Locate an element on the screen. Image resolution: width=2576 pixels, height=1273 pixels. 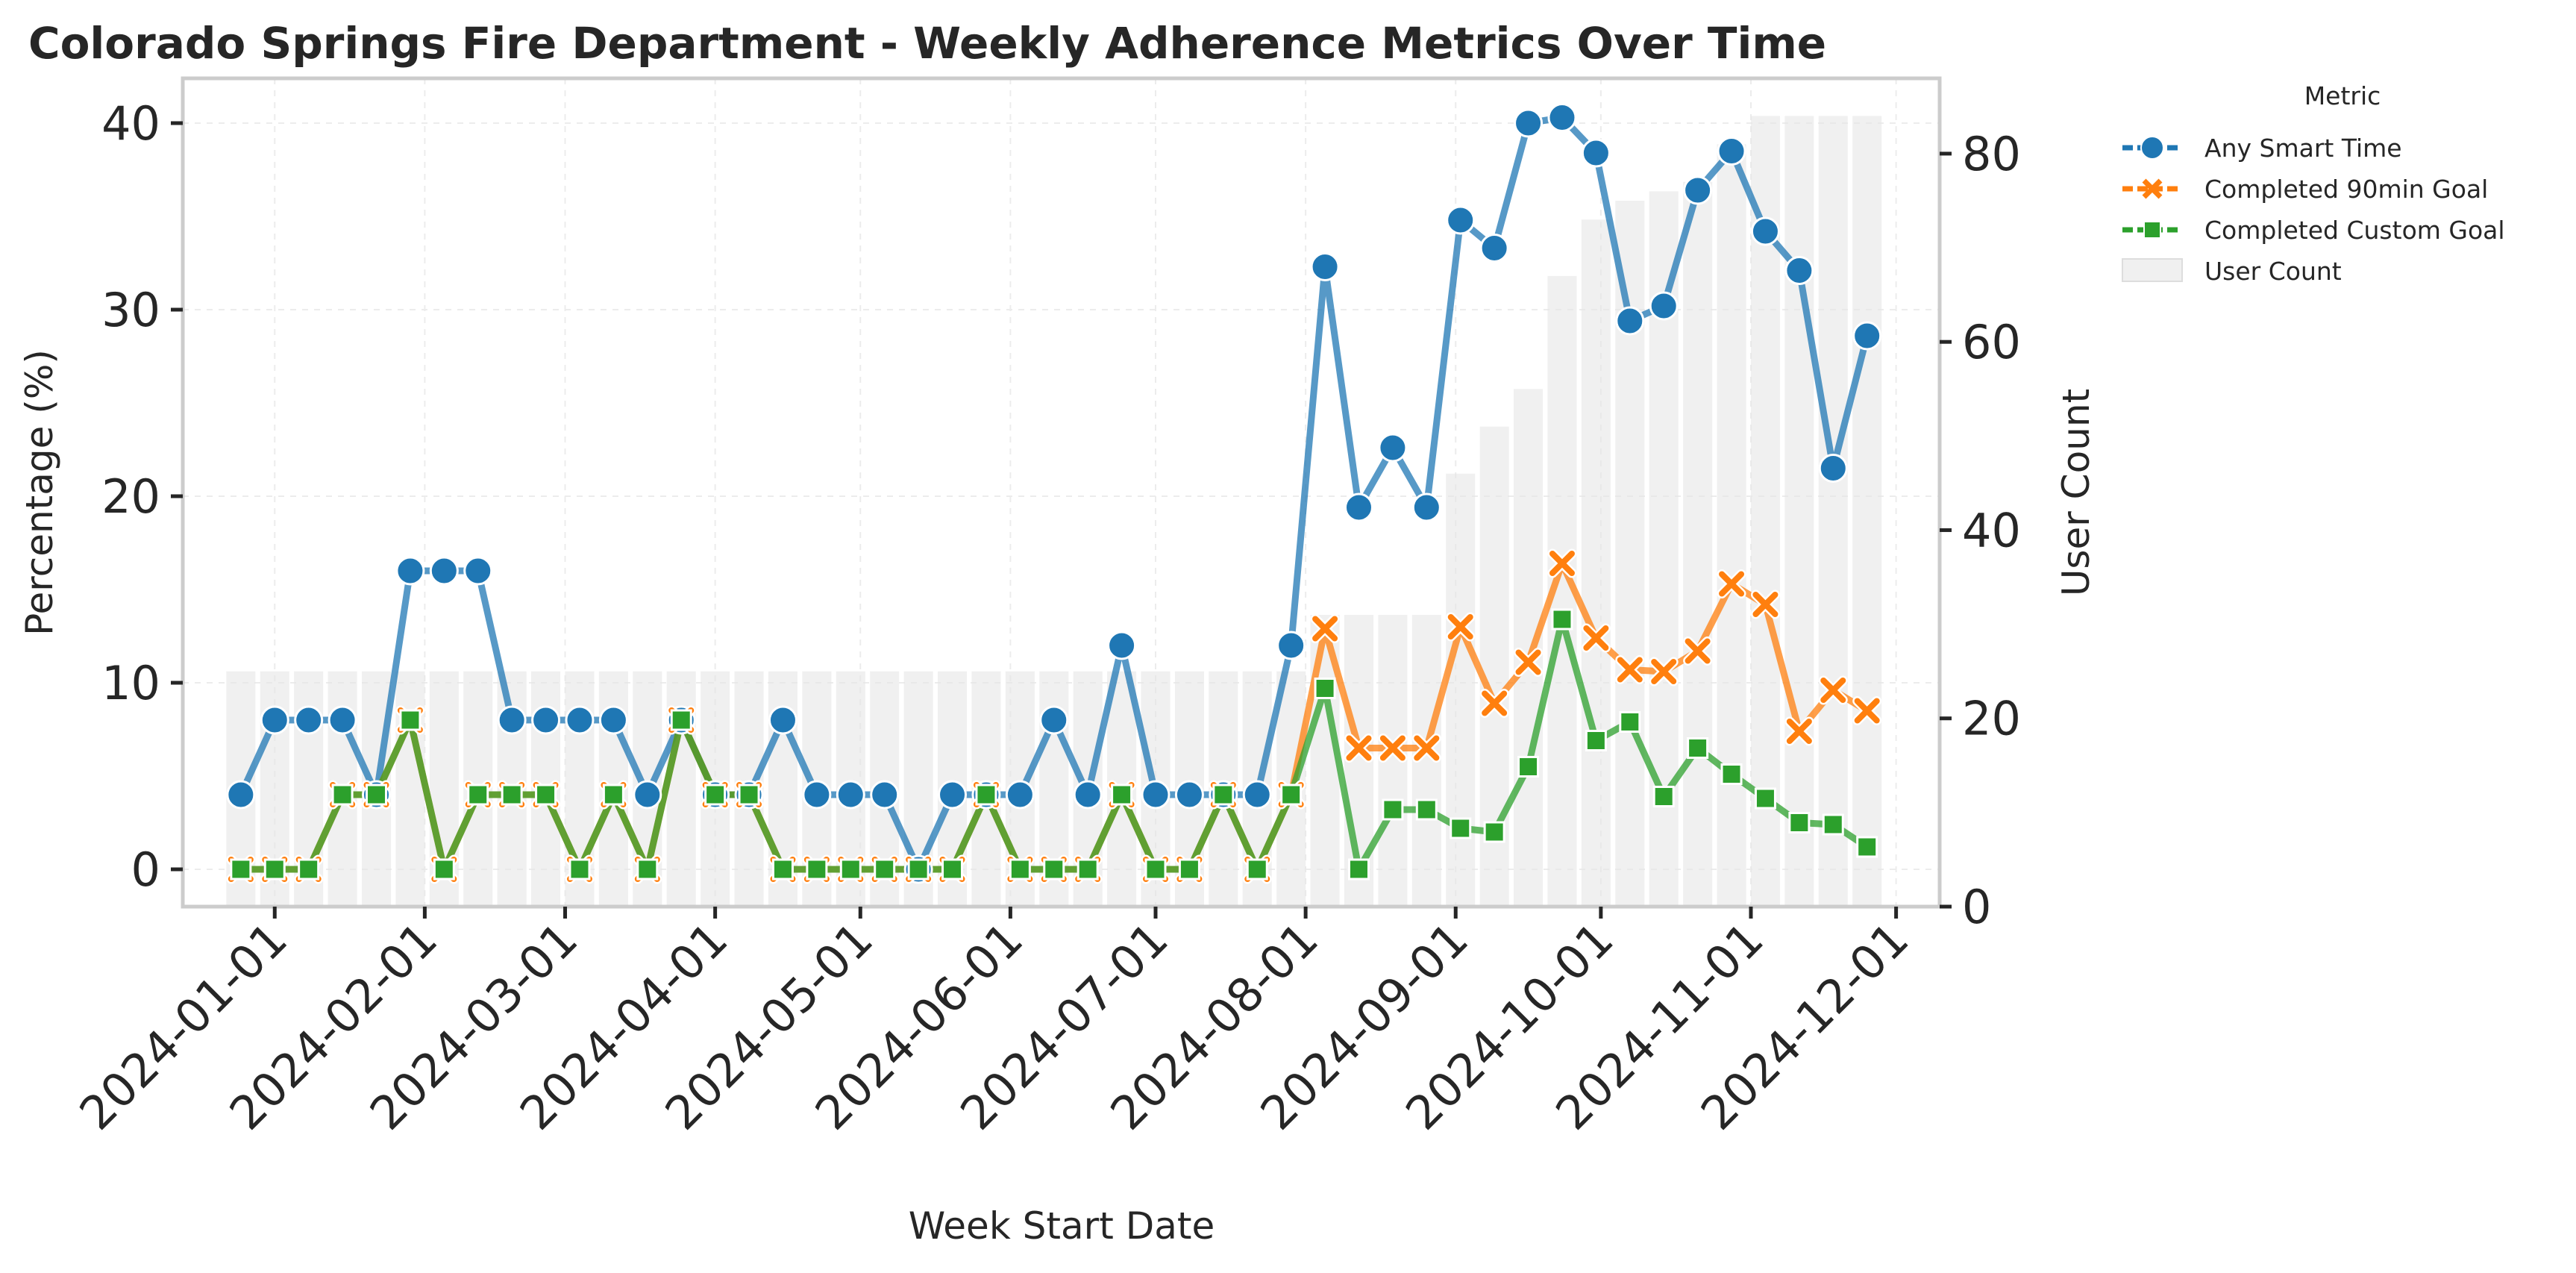
y-tick-label-right: 80 is located at coordinates (1991, 154).